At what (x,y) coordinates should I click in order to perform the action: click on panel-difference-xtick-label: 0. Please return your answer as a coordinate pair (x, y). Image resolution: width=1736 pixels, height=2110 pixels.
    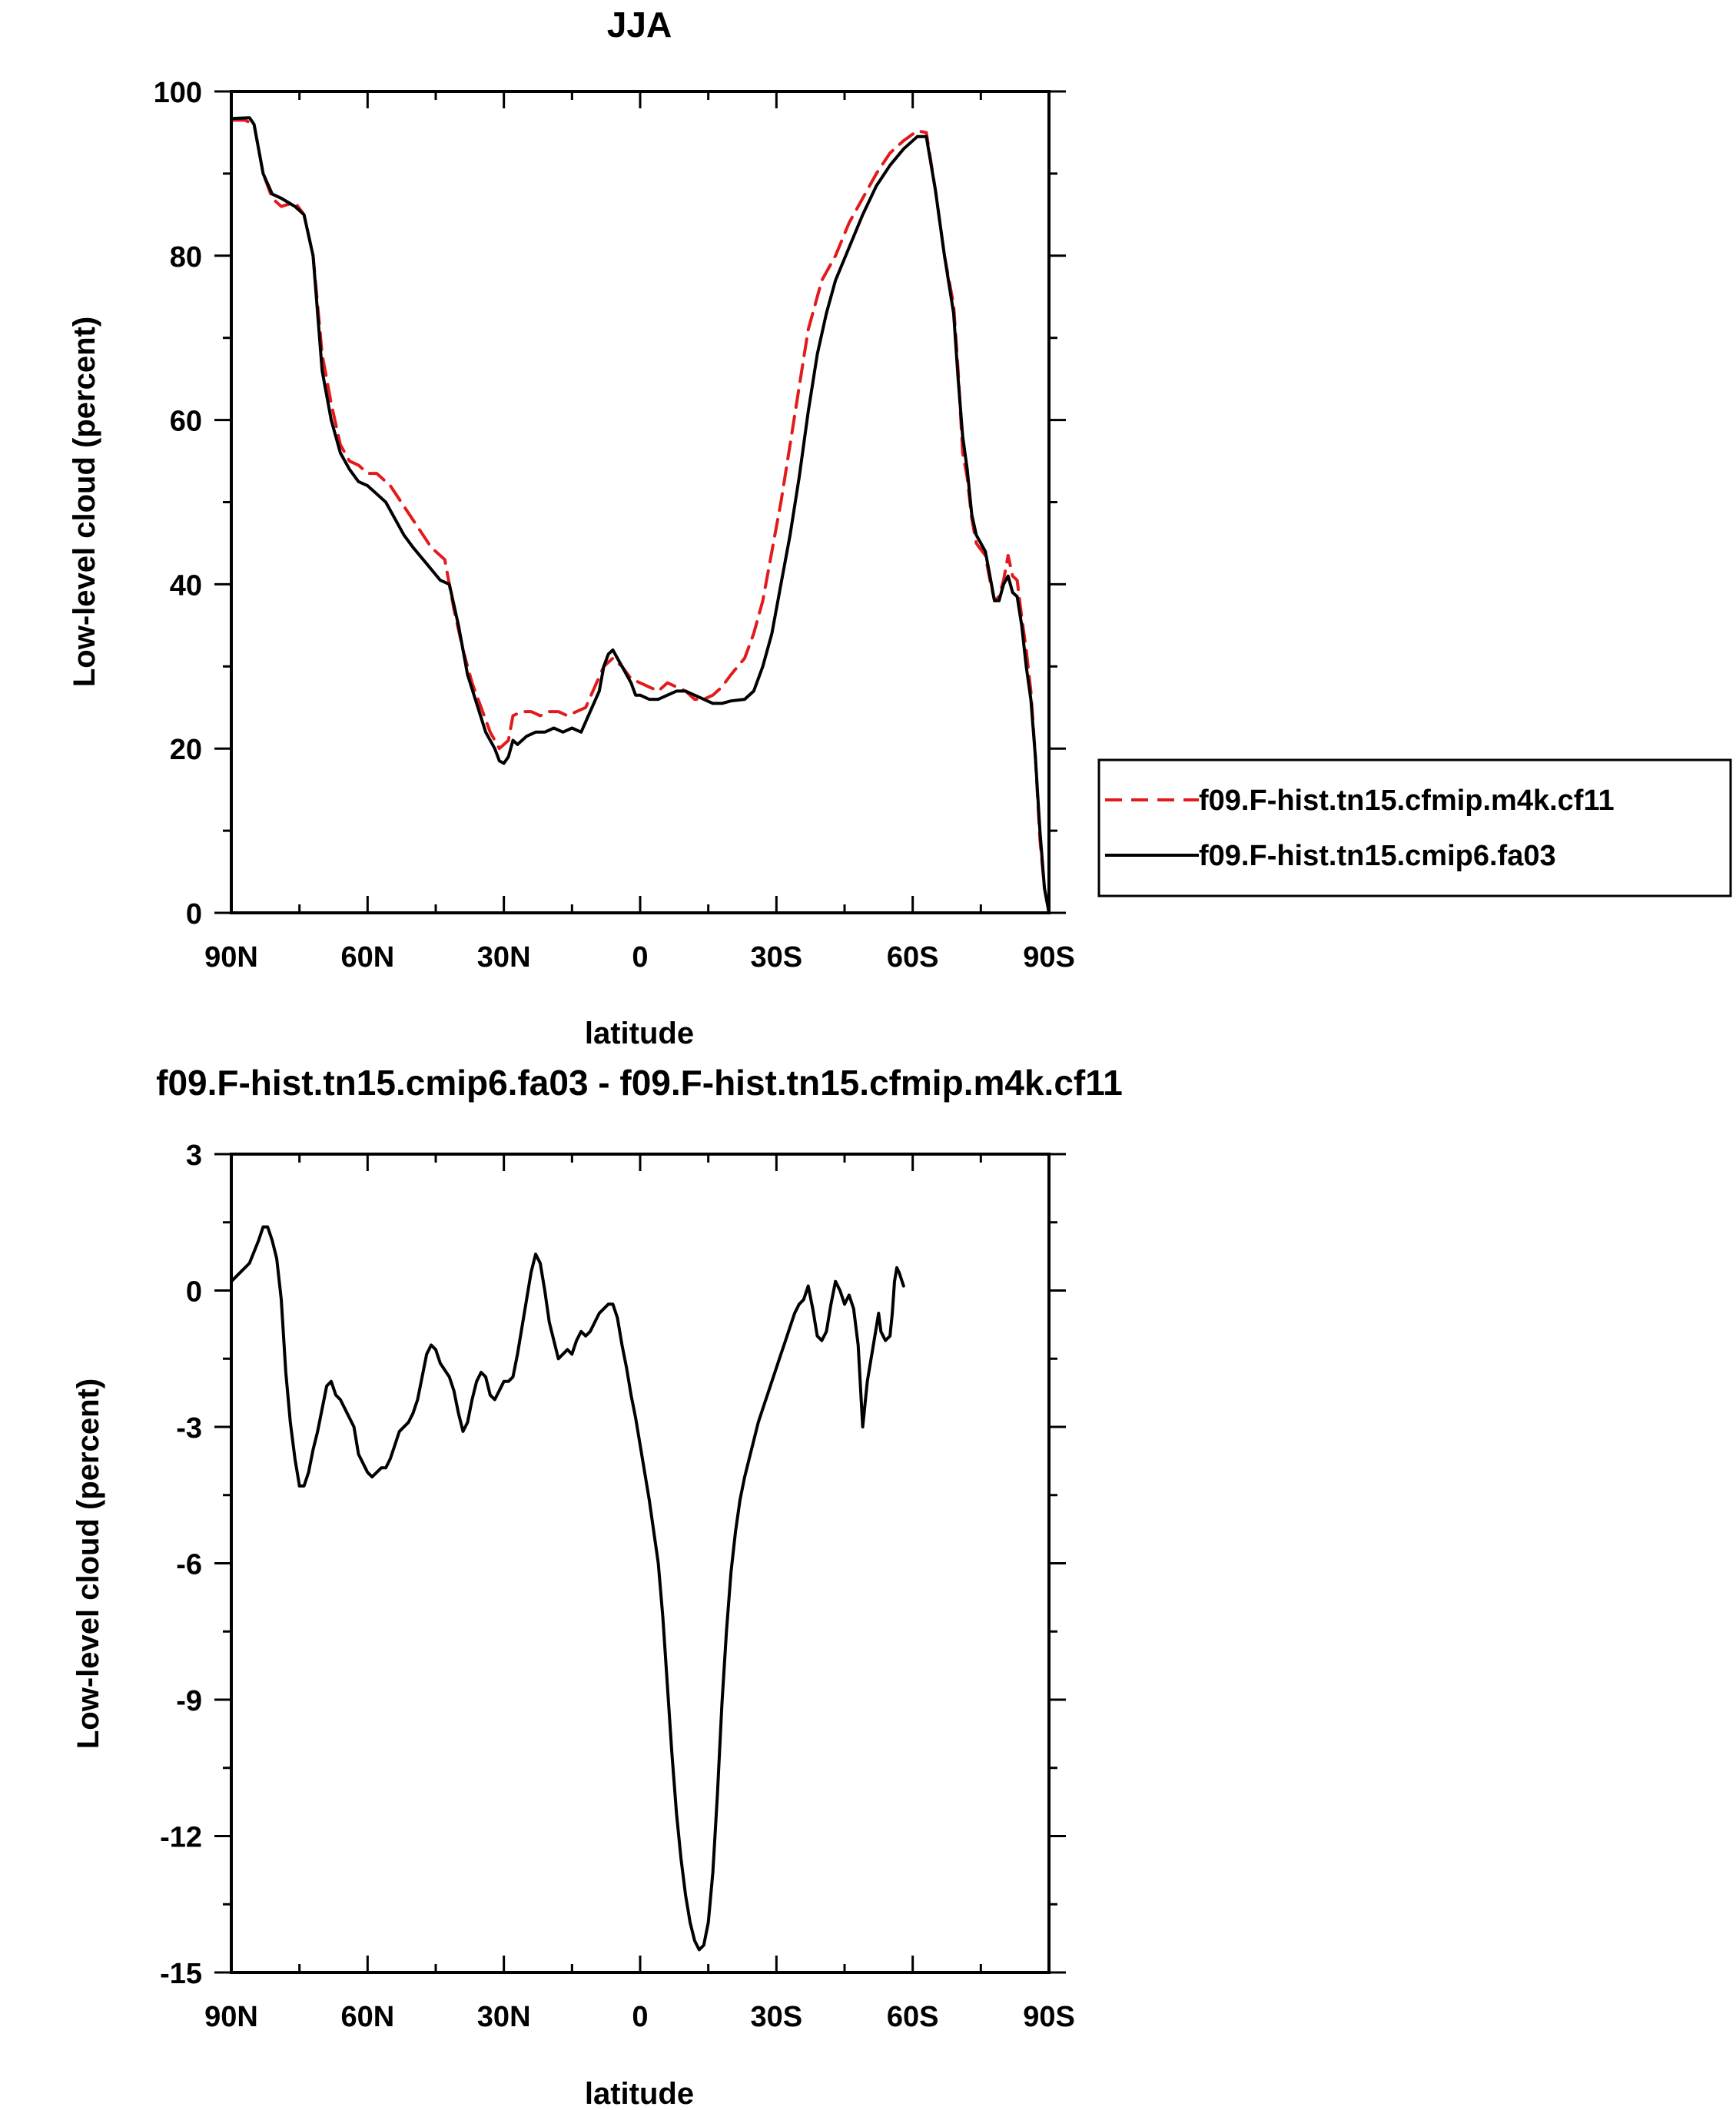
    Looking at the image, I should click on (640, 2017).